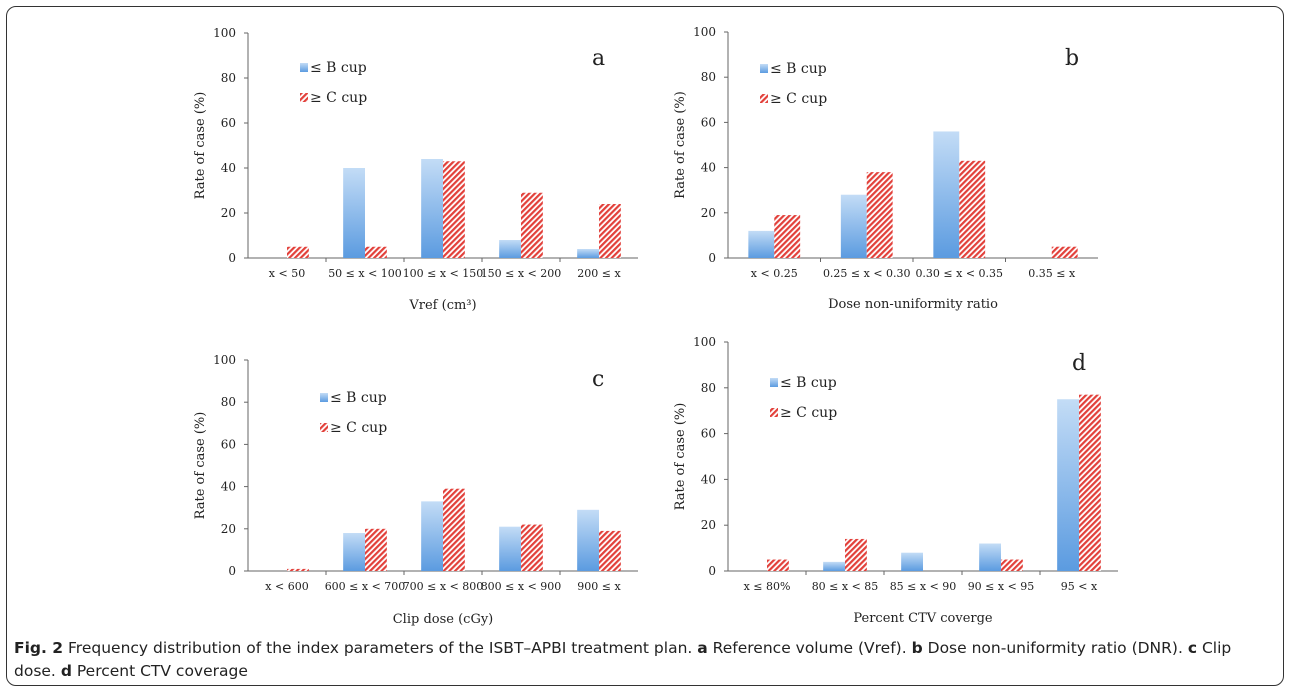  Describe the element at coordinates (1072, 58) in the screenshot. I see `chart-b-panel-letter: b` at that location.